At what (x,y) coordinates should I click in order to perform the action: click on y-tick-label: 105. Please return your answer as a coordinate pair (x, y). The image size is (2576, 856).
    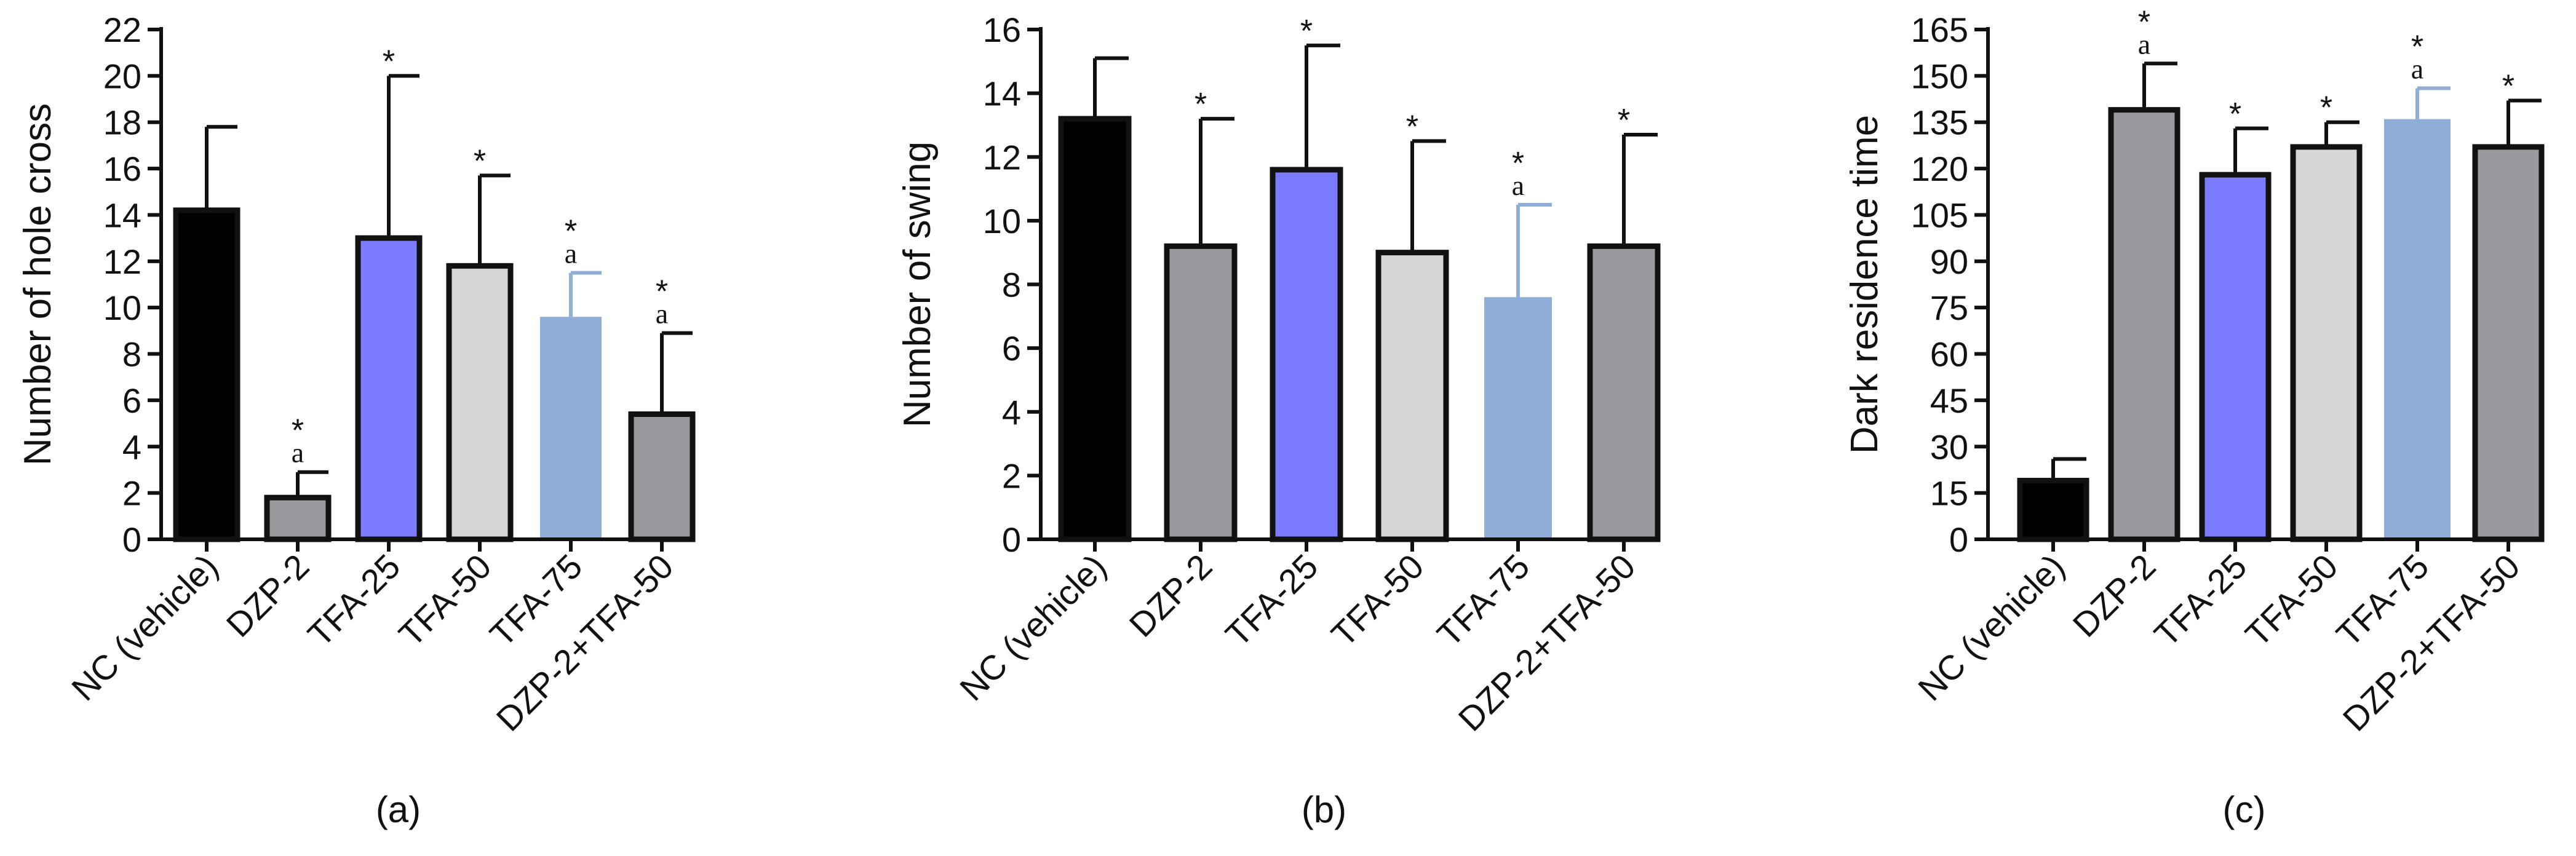
    Looking at the image, I should click on (1939, 215).